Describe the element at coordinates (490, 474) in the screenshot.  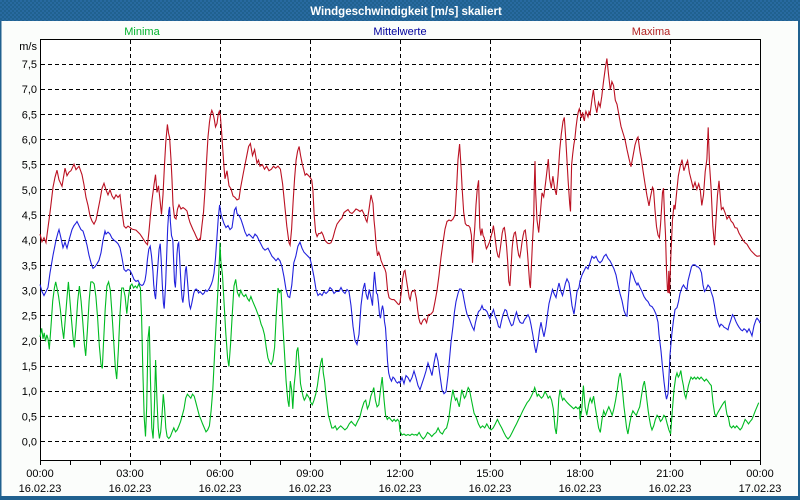
I see `svg-text: 15:00` at that location.